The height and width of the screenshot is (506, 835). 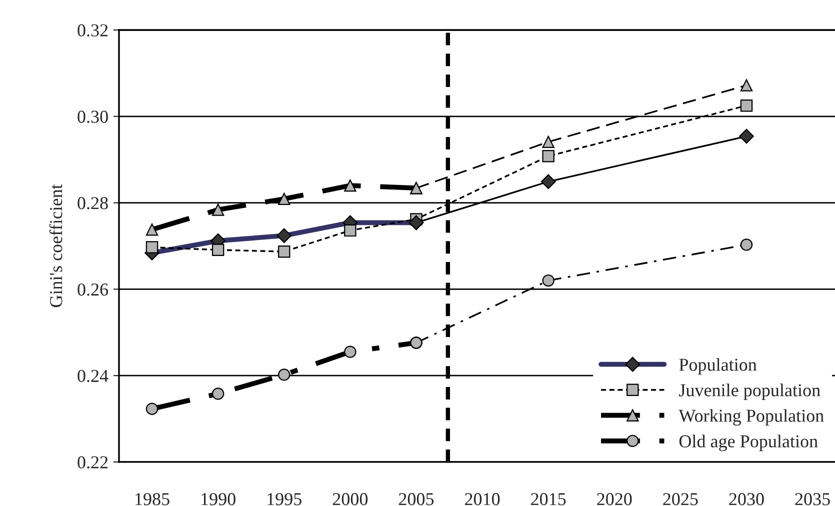 I want to click on x-tick-label: 1985, so click(x=153, y=499).